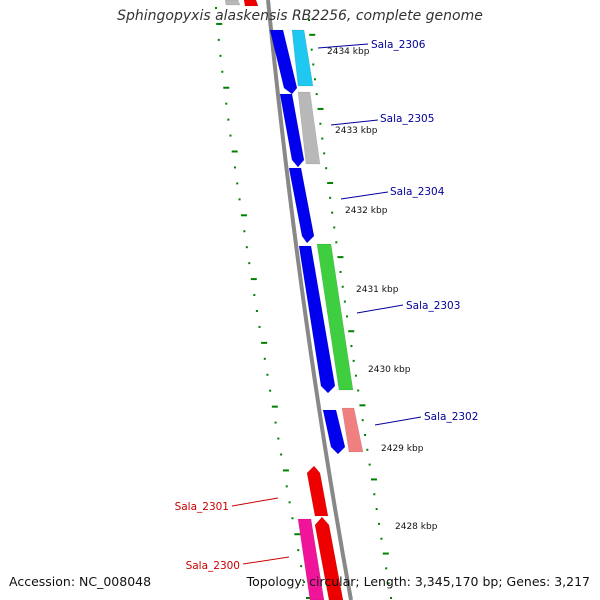 This screenshot has width=600, height=600. Describe the element at coordinates (377, 290) in the screenshot. I see `kbp-label: 2431 kbp` at that location.